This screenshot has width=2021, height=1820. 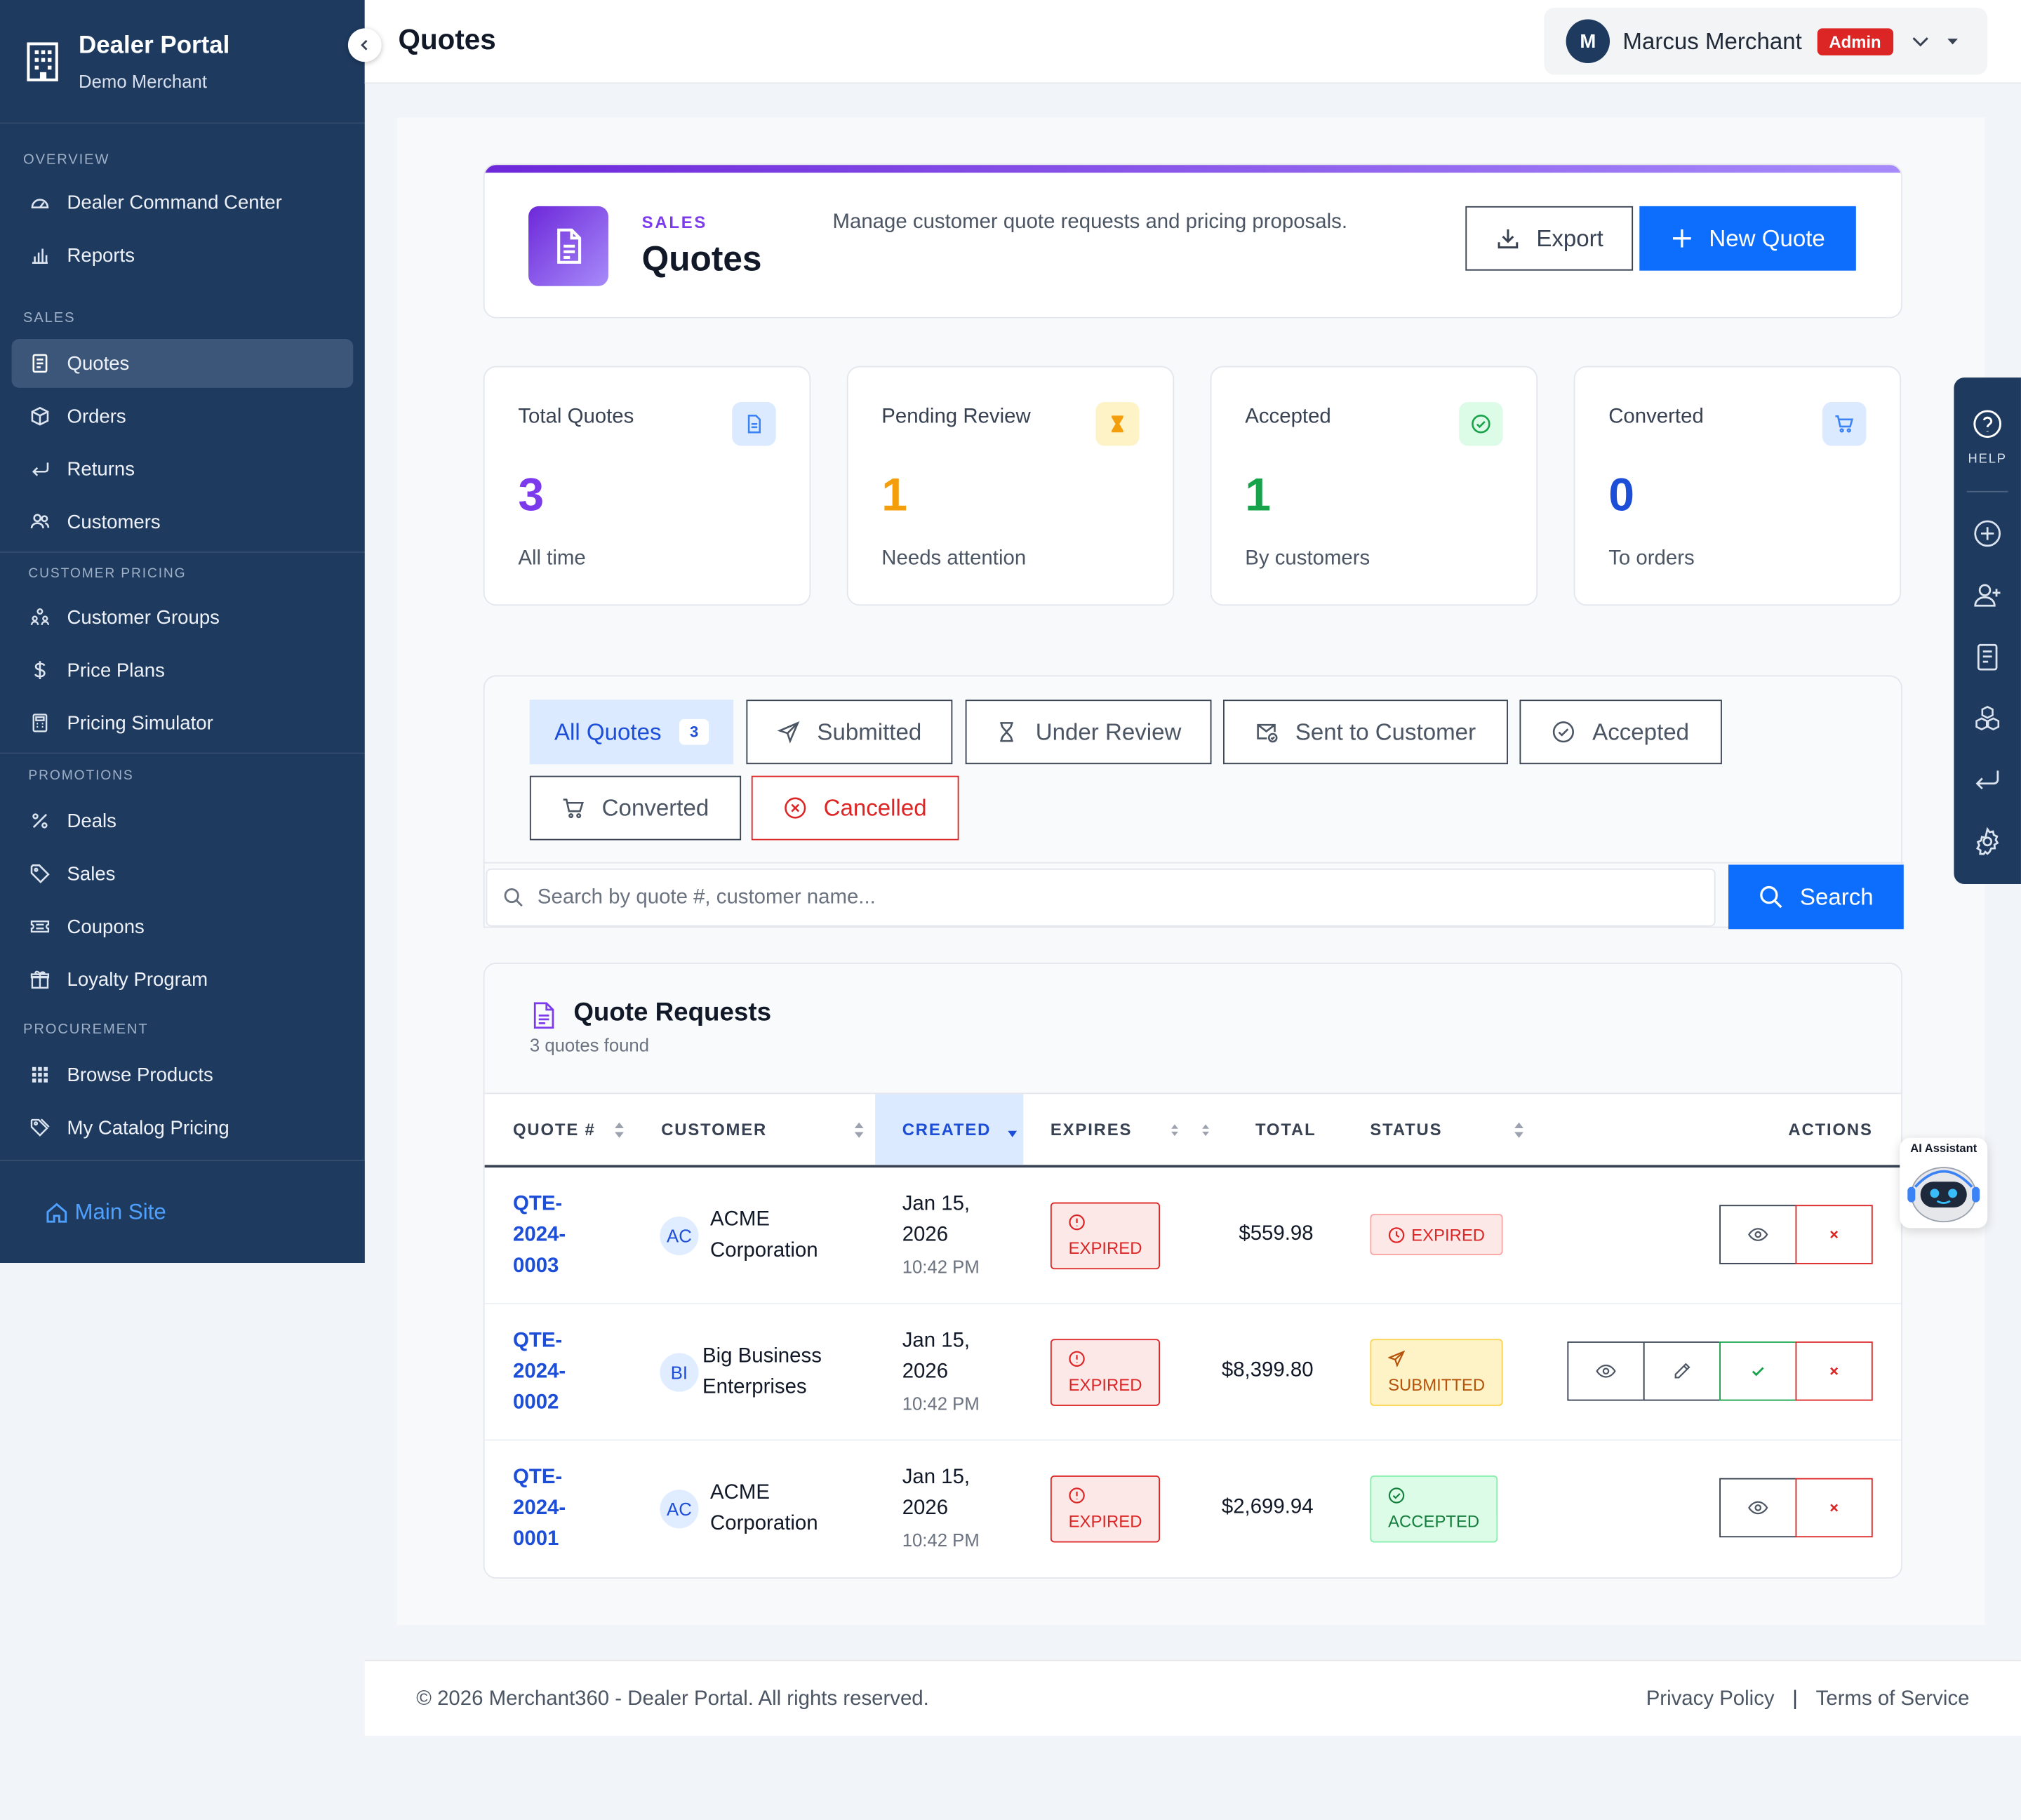 I want to click on sidebar-item-returns: Returns, so click(x=183, y=469).